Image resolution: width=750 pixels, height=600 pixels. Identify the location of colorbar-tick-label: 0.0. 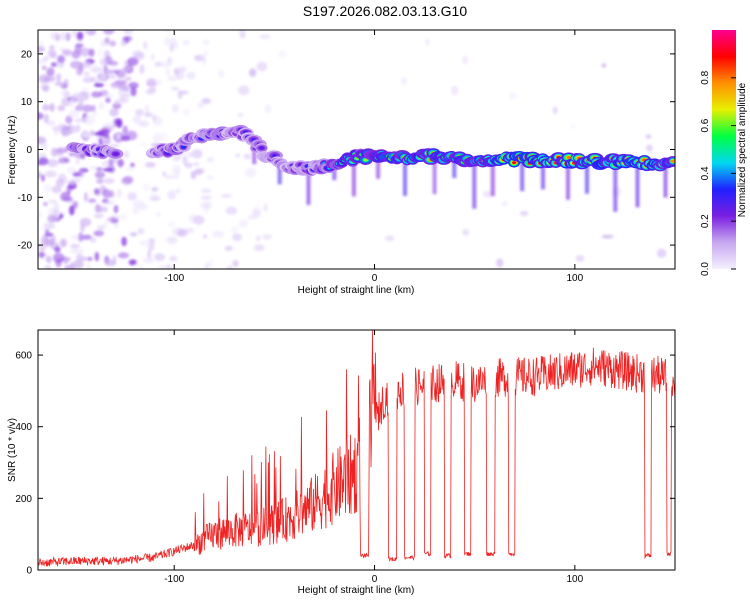
(705, 269).